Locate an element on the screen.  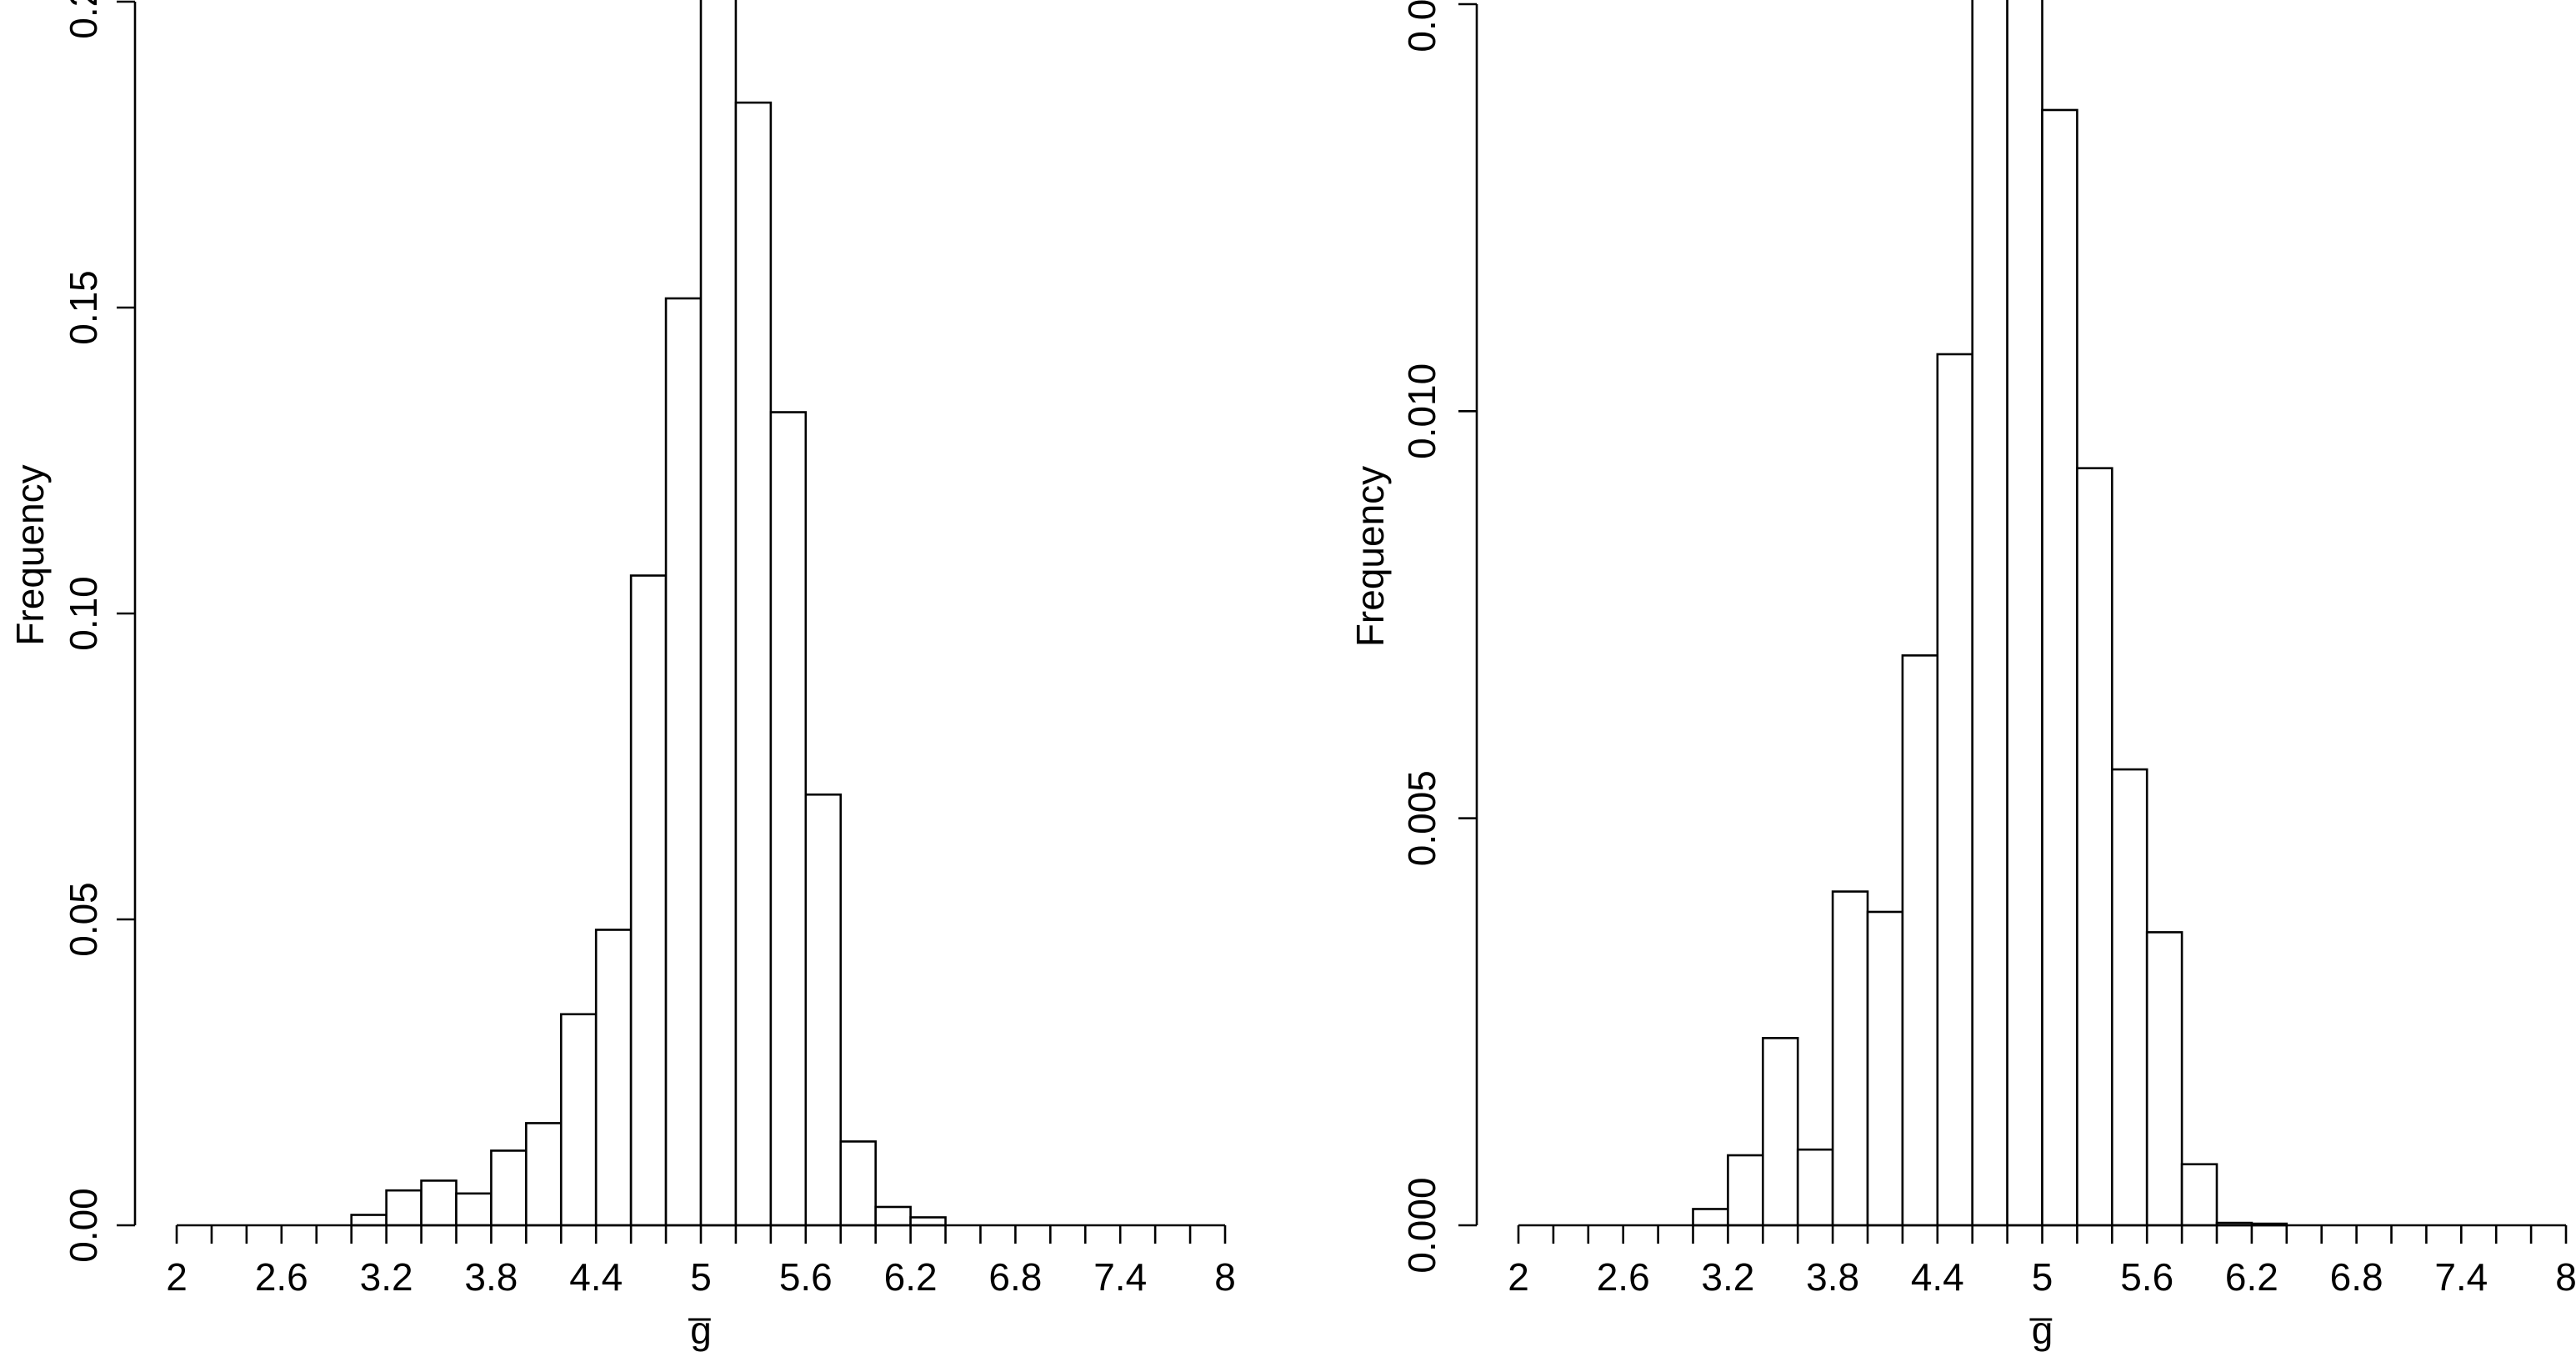
y-tick-label: 0.10 is located at coordinates (83, 613).